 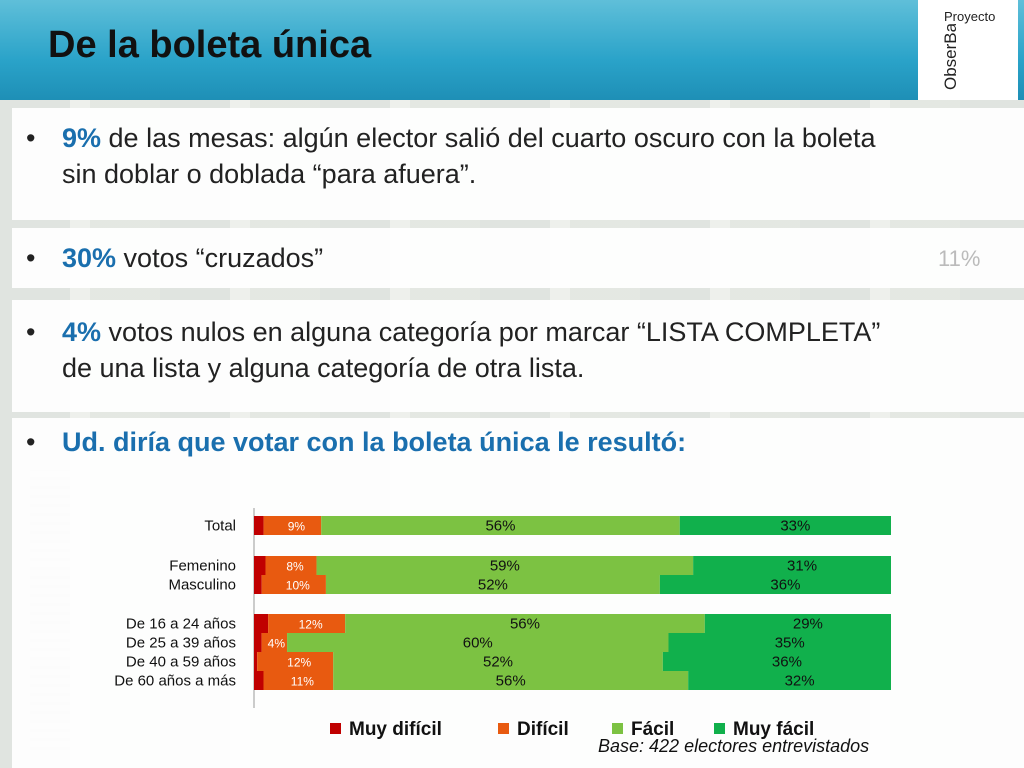 I want to click on legend-entry: Muy fácil, so click(x=773, y=729).